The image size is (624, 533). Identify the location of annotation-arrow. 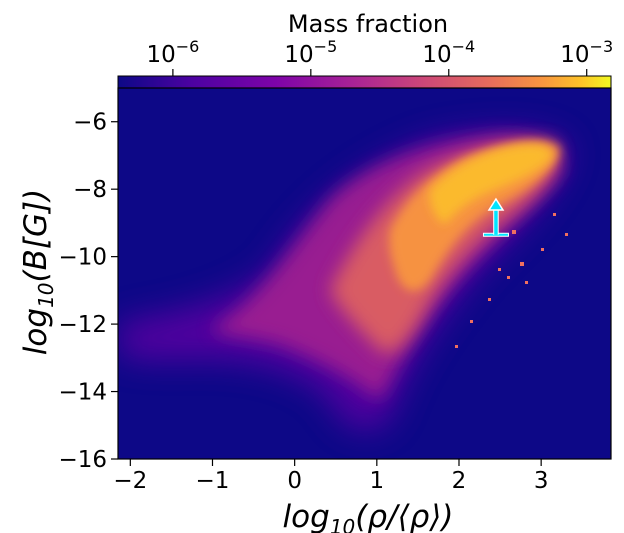
(495, 217).